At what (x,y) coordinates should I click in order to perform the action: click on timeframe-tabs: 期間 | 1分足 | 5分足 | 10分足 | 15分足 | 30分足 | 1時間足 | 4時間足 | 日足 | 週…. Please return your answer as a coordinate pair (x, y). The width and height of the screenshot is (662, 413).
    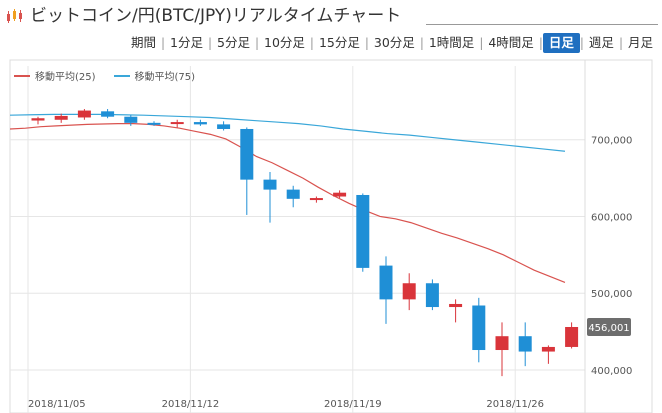
    Looking at the image, I should click on (392, 43).